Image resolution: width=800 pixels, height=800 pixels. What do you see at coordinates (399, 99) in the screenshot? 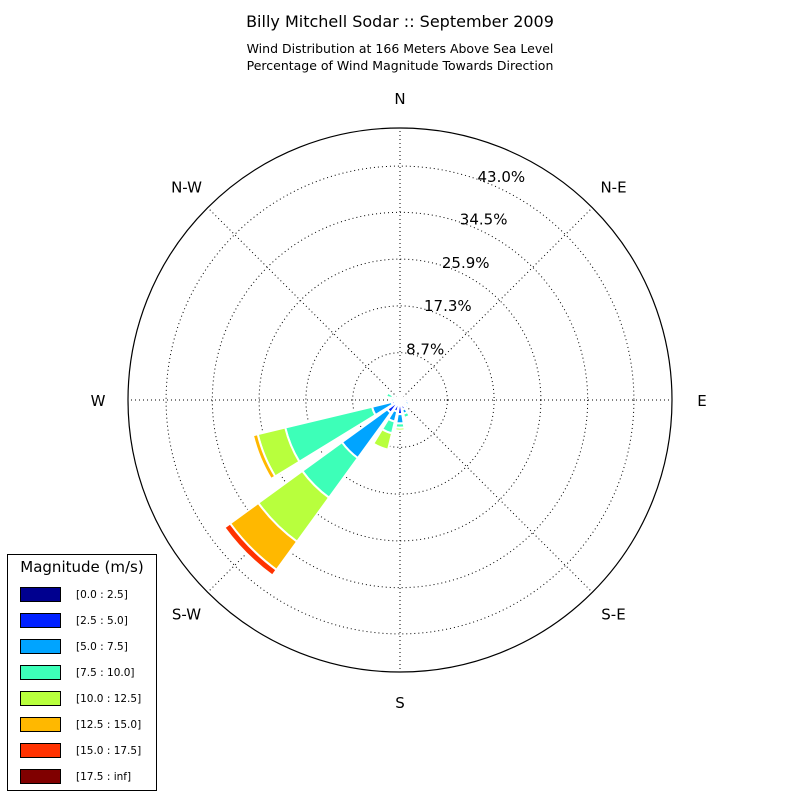
I see `direction-label: N` at bounding box center [399, 99].